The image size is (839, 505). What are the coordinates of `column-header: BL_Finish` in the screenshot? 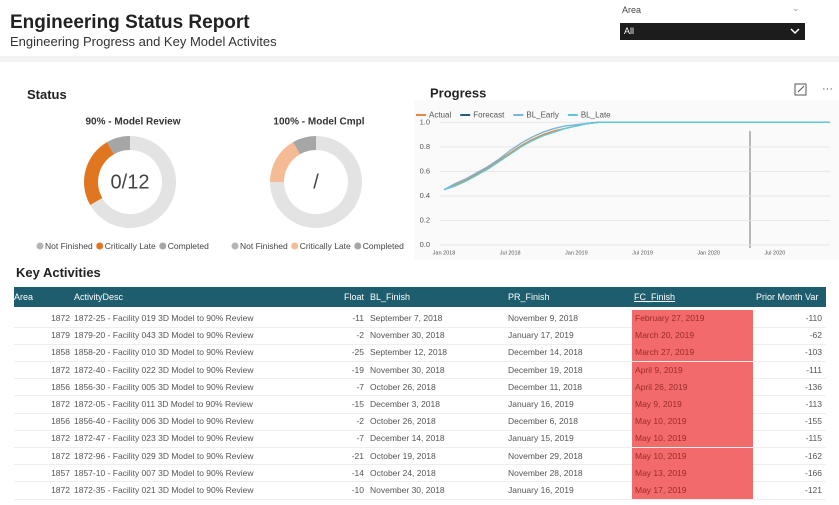 It's located at (390, 297).